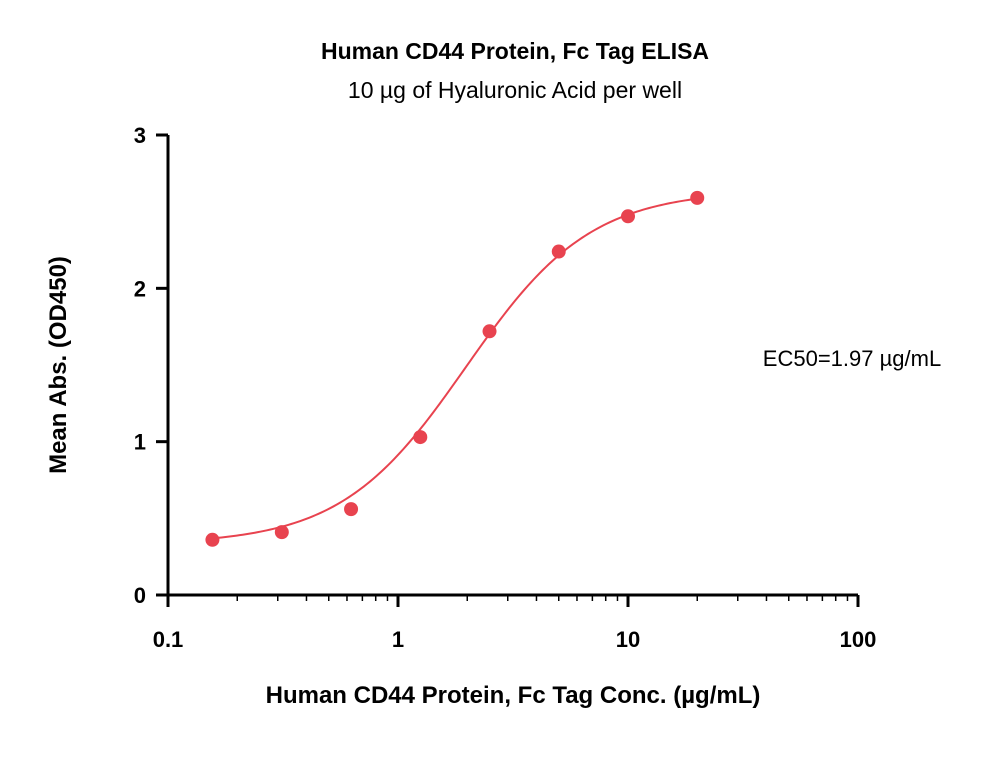  I want to click on ec50-annotation: EC50=1.97 µg/mL, so click(852, 358).